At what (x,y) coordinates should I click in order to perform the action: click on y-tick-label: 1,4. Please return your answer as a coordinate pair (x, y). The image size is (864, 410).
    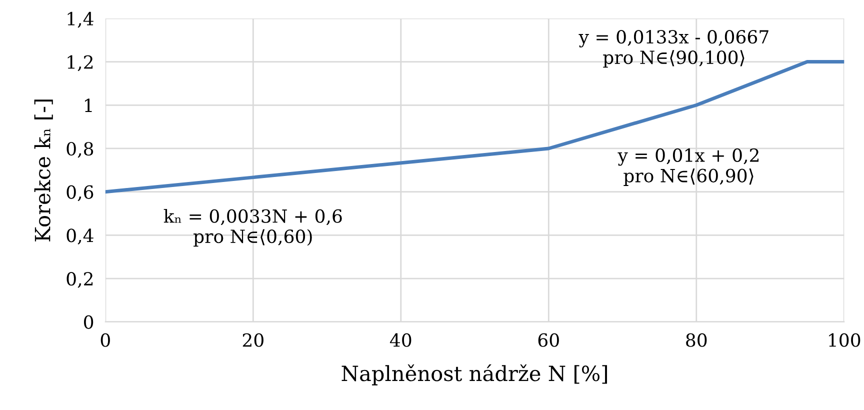
    Looking at the image, I should click on (81, 20).